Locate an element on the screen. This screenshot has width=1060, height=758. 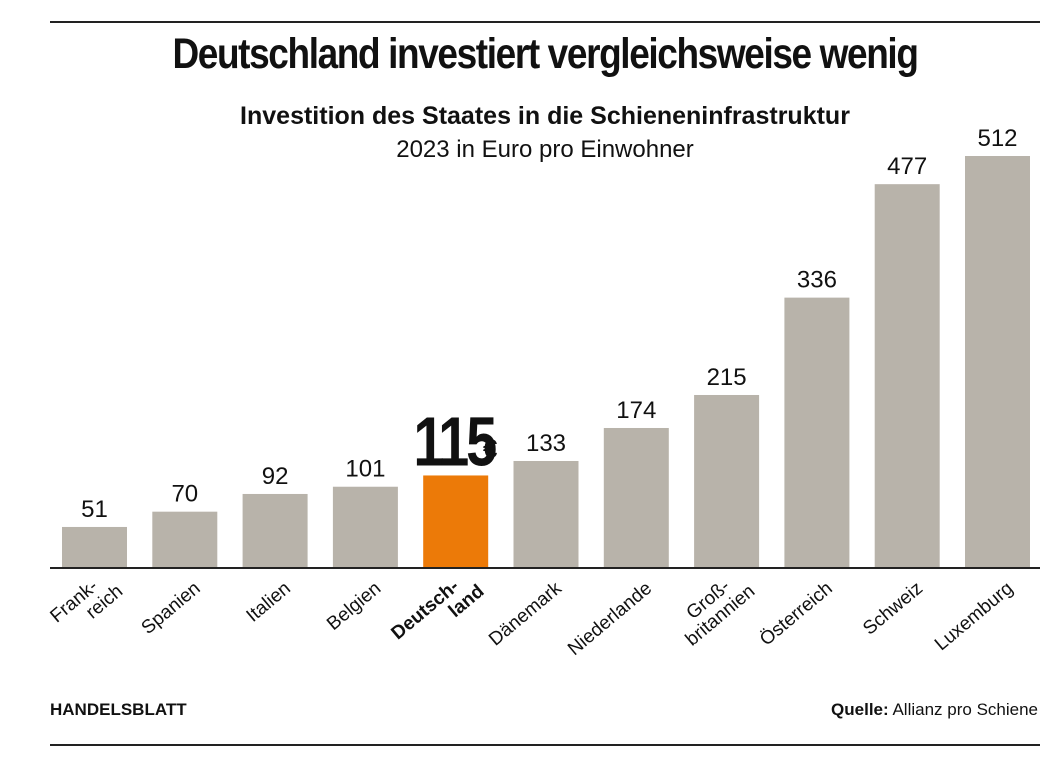
category-label: Österreich is located at coordinates (796, 614).